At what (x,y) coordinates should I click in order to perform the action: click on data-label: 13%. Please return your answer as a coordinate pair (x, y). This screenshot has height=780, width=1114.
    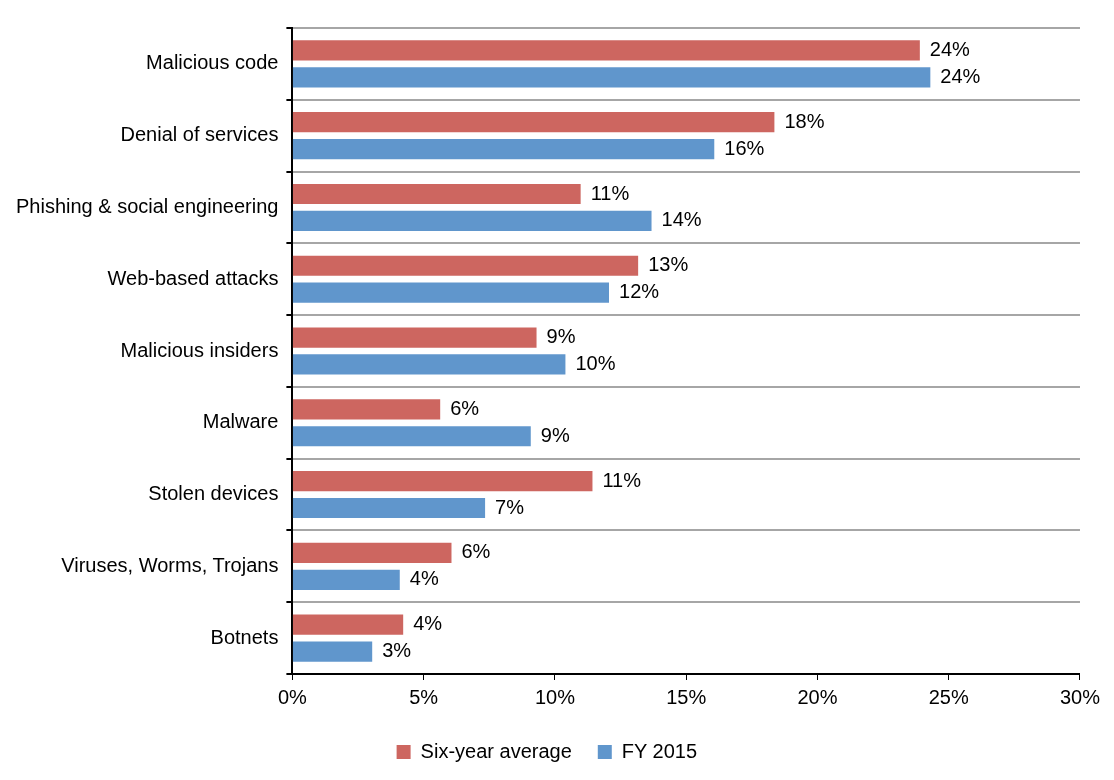
    Looking at the image, I should click on (668, 264).